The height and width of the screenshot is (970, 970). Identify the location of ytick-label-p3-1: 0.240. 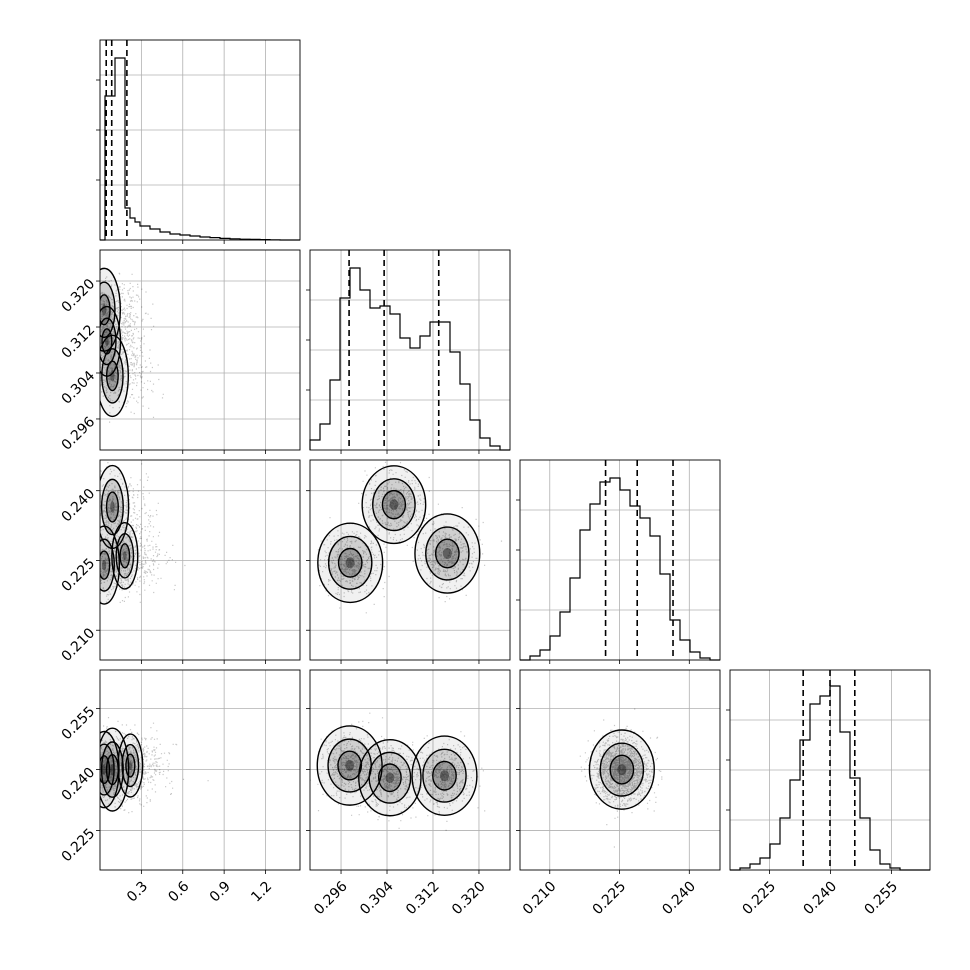
(79, 785).